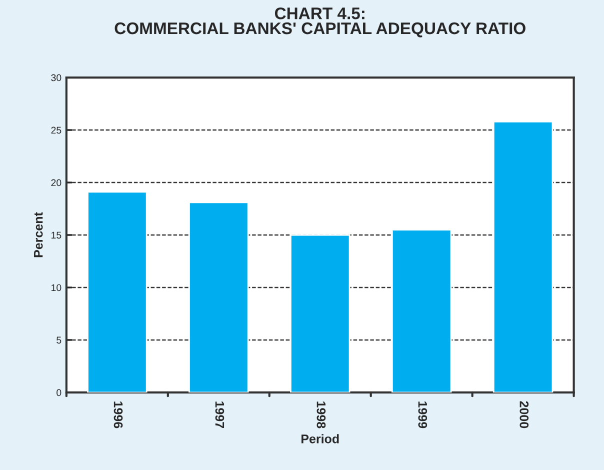  What do you see at coordinates (59, 392) in the screenshot?
I see `y-tick-label: 0` at bounding box center [59, 392].